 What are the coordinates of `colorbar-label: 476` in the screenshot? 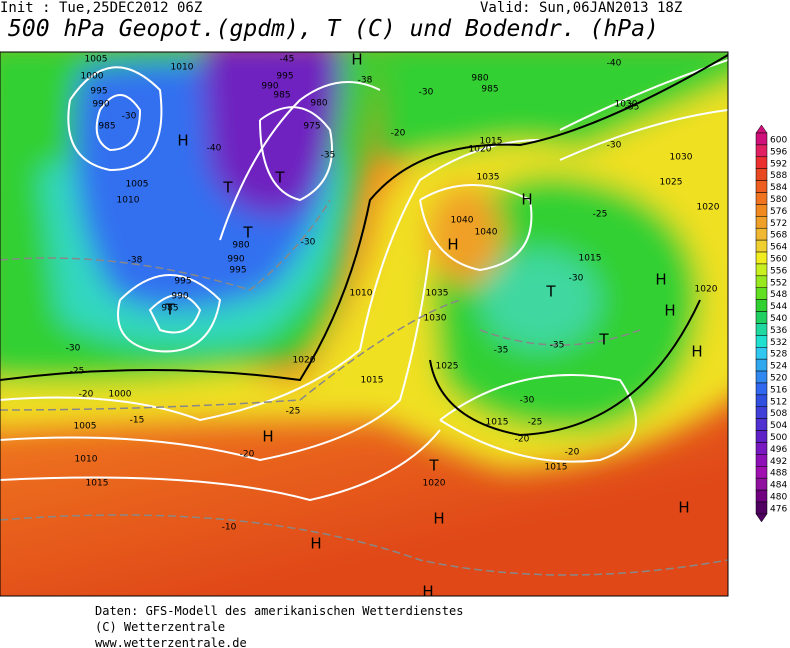 It's located at (778, 509).